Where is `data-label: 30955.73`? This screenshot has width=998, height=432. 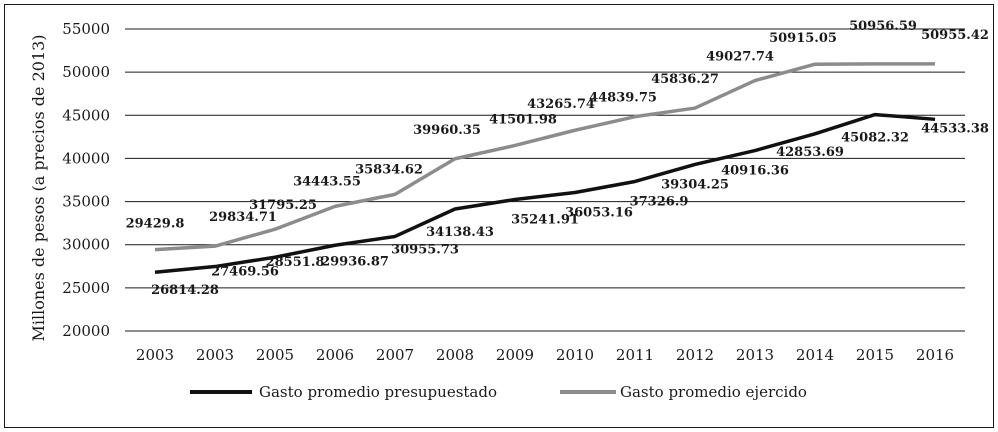 data-label: 30955.73 is located at coordinates (425, 249).